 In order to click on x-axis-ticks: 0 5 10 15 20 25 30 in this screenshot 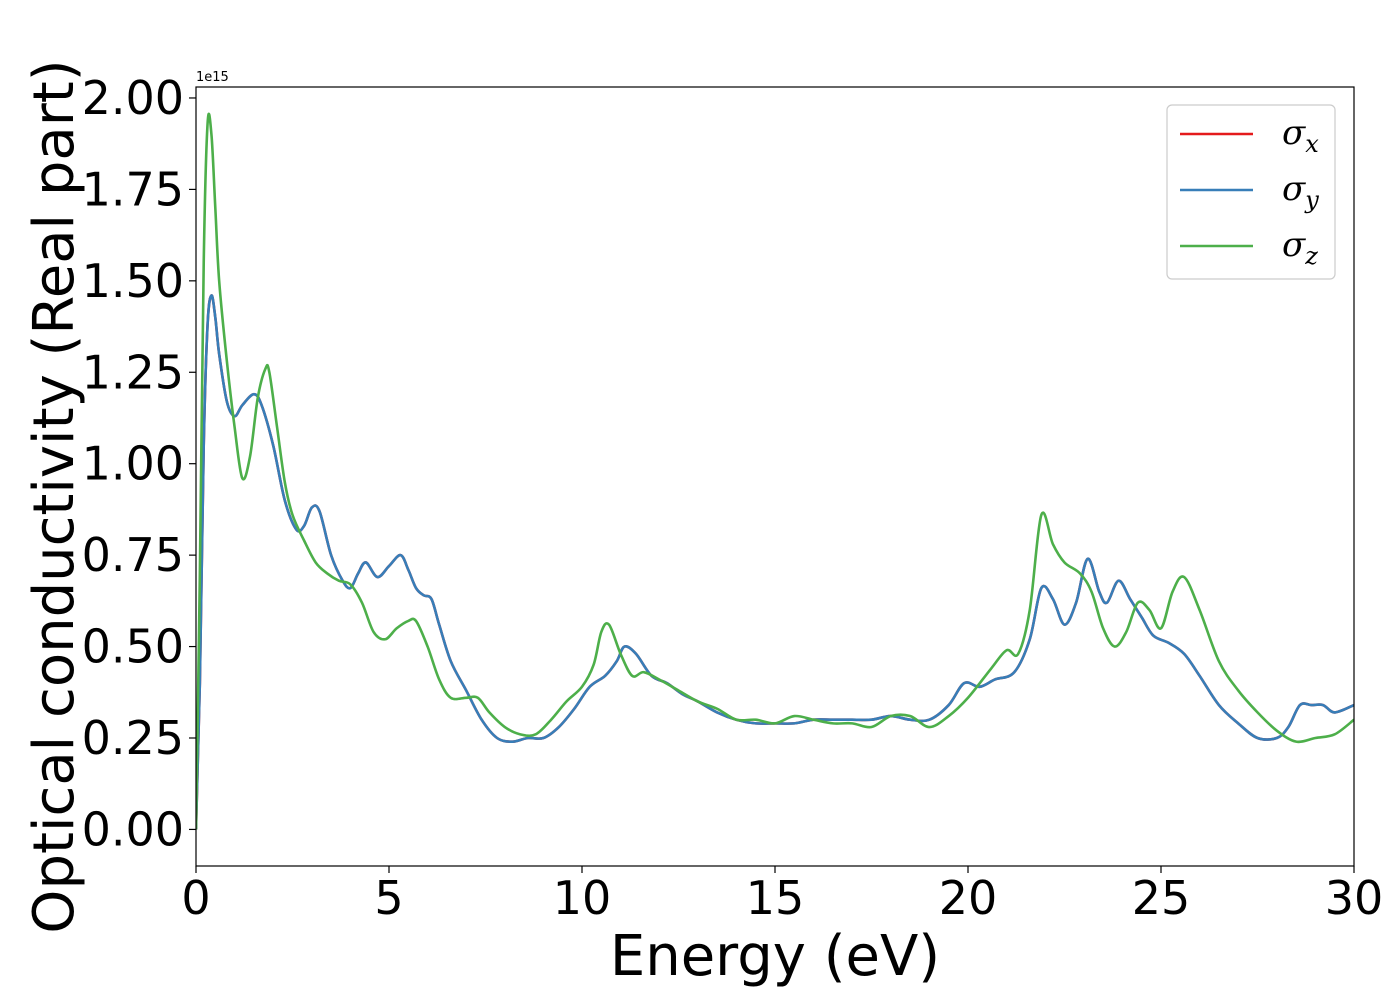, I will do `click(782, 895)`.